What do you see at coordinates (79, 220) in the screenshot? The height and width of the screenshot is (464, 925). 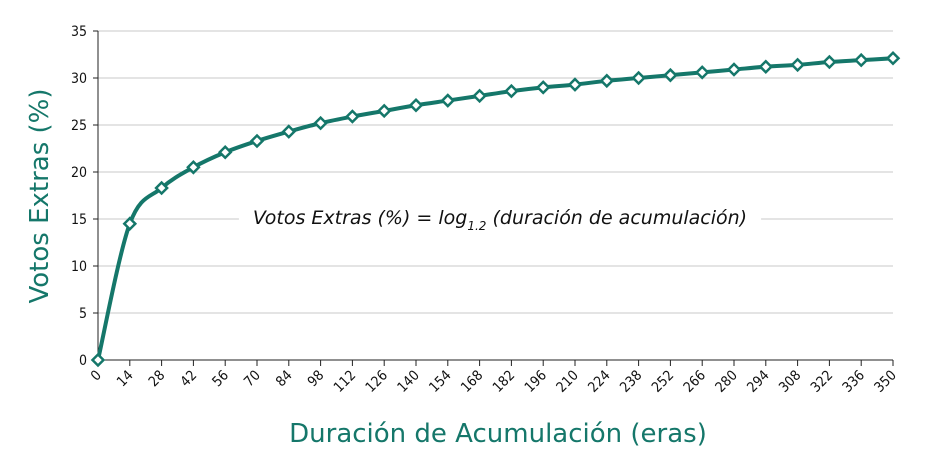 I see `y-tick-label: 15` at bounding box center [79, 220].